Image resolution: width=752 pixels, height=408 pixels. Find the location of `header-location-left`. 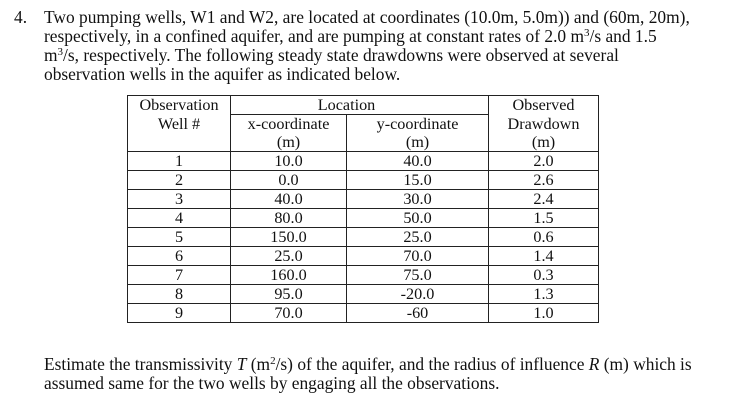

header-location-left is located at coordinates (288, 105).